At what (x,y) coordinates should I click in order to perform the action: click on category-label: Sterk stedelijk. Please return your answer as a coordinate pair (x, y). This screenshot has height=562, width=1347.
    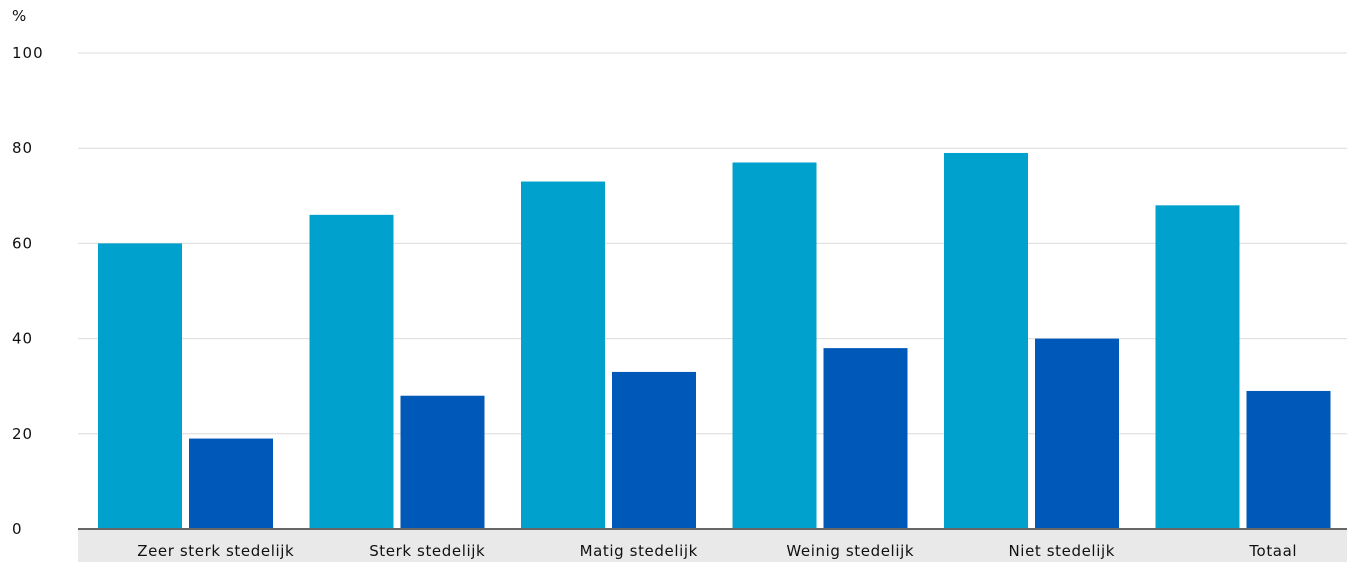
    Looking at the image, I should click on (427, 551).